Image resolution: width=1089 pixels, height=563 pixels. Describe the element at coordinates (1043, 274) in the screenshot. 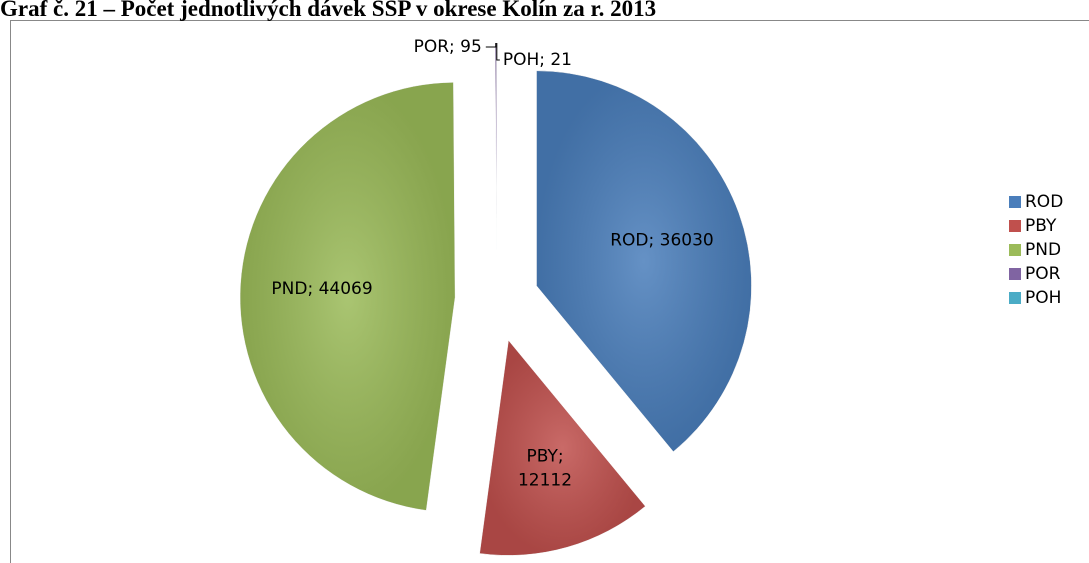

I see `legend-label: POR` at that location.